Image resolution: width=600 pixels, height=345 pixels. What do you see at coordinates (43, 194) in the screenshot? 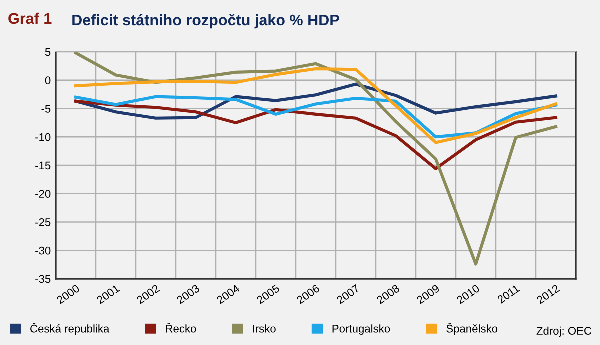
I see `y-tick-label: -20` at bounding box center [43, 194].